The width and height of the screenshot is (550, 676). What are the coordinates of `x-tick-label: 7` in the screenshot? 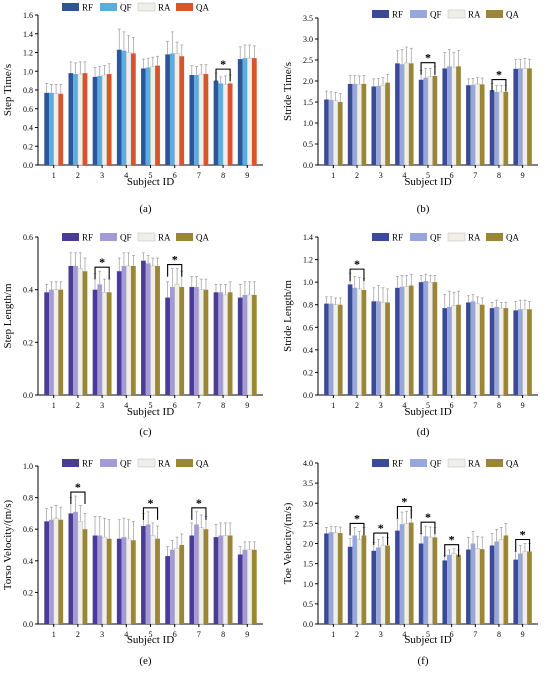 It's located at (475, 634).